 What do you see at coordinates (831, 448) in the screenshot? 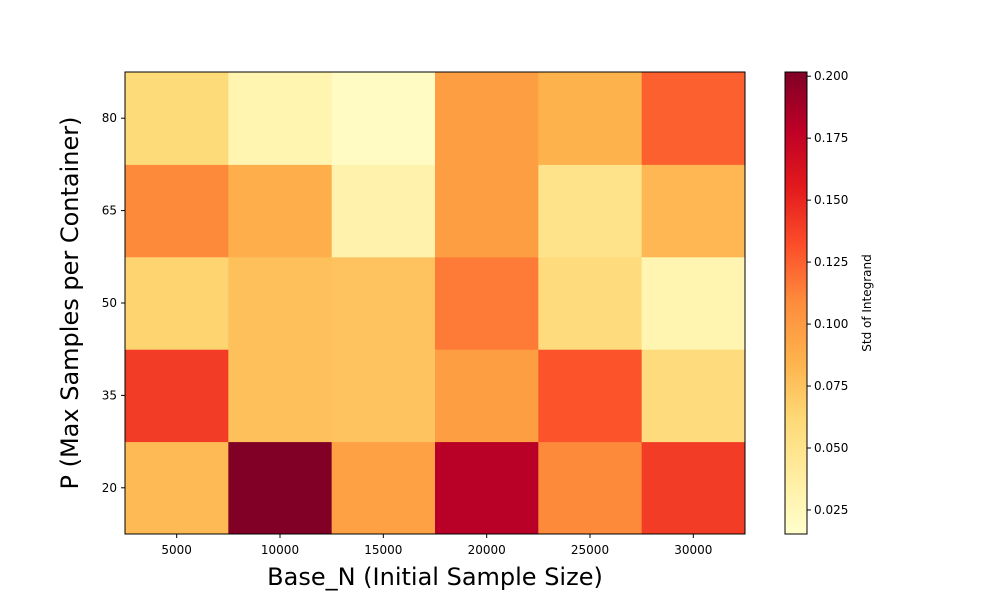
I see `colorbar-tick-label: 0.050` at bounding box center [831, 448].